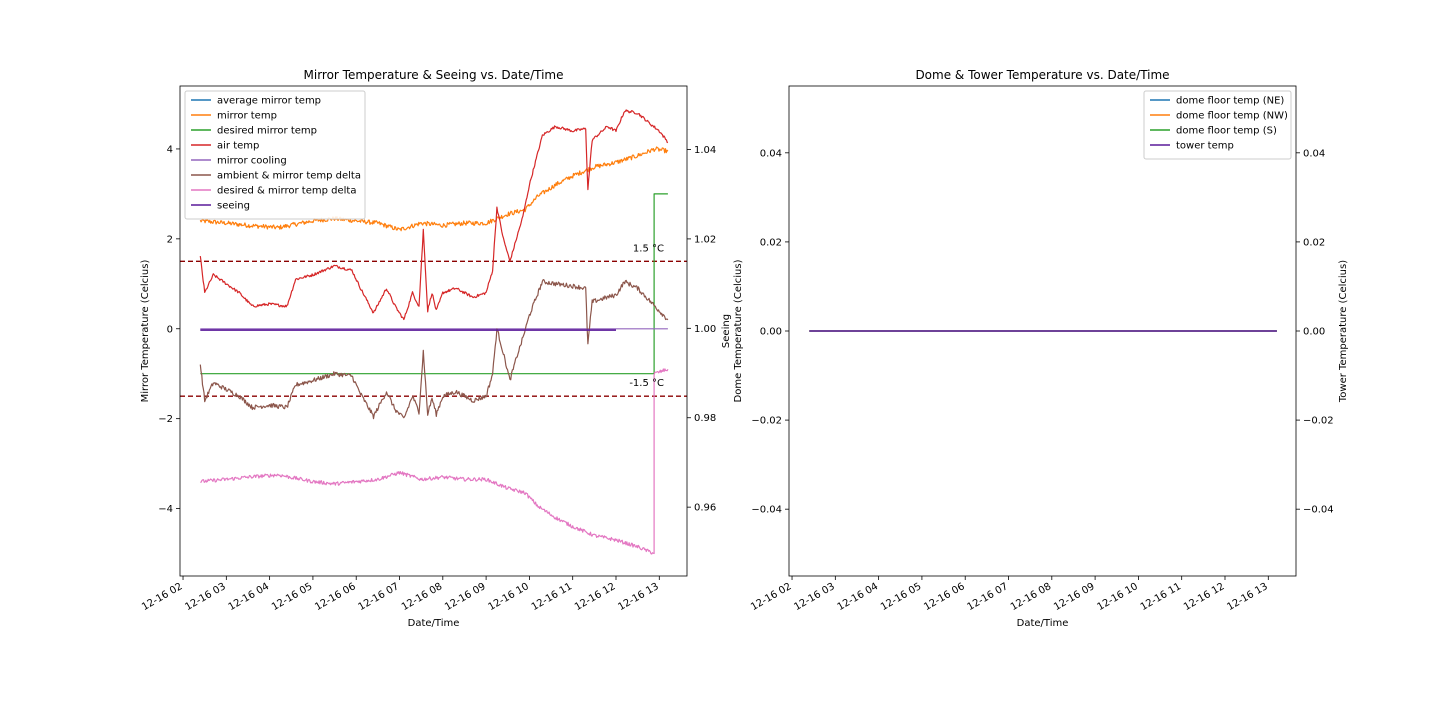 This screenshot has width=1440, height=720. I want to click on series-line-desired-mirror-temp-delta, so click(434, 461).